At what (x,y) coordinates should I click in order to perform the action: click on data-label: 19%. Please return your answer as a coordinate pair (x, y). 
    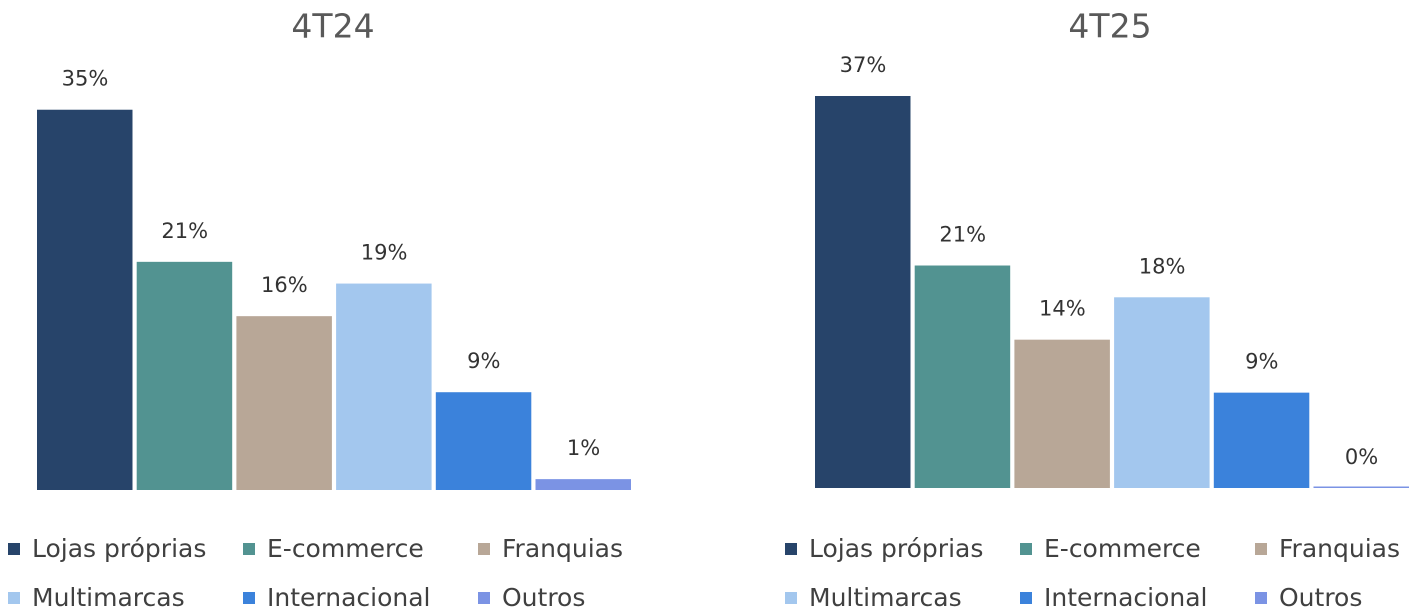
    Looking at the image, I should click on (384, 253).